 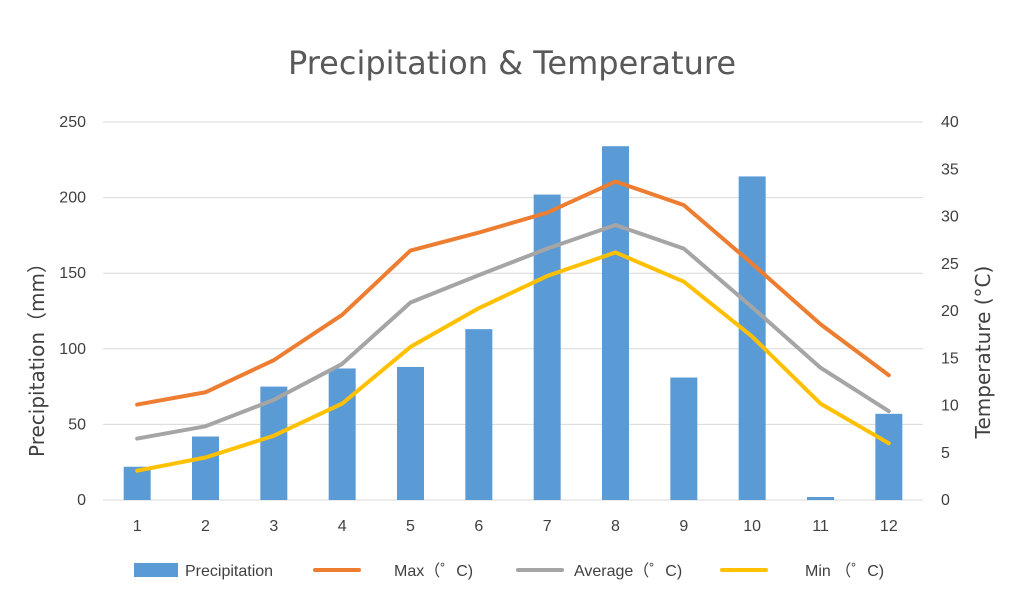 I want to click on left-axis-label: Precipitation（mm）, so click(x=37, y=355).